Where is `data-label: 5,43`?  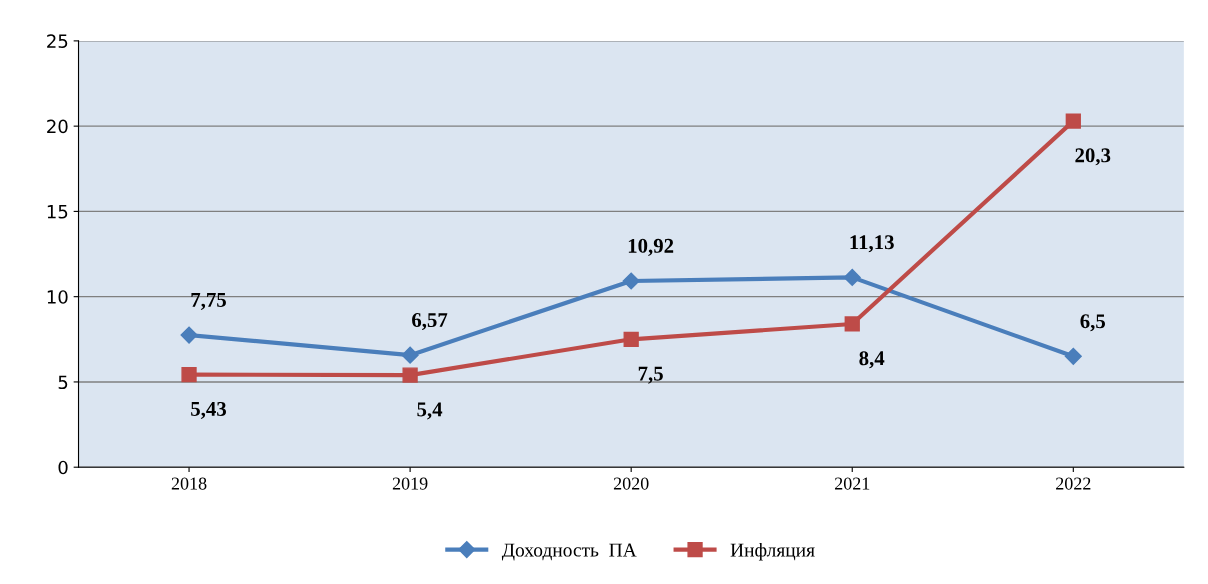
data-label: 5,43 is located at coordinates (209, 410).